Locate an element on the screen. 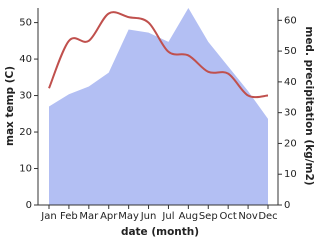 The height and width of the screenshot is (242, 320). y-axis-title: max temp (C) is located at coordinates (10, 106).